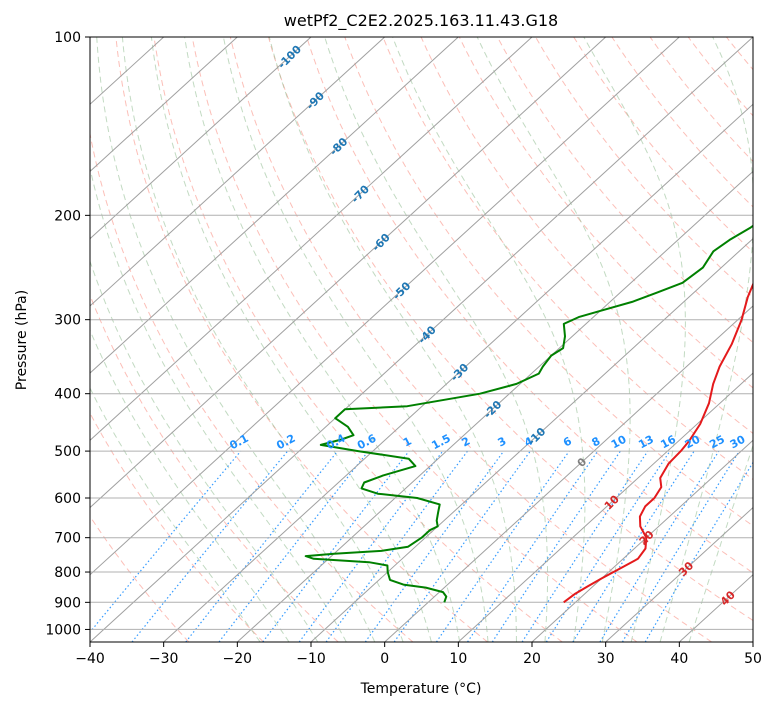 This screenshot has width=775, height=708. Describe the element at coordinates (63, 630) in the screenshot. I see `y-tick-label: 1000` at that location.